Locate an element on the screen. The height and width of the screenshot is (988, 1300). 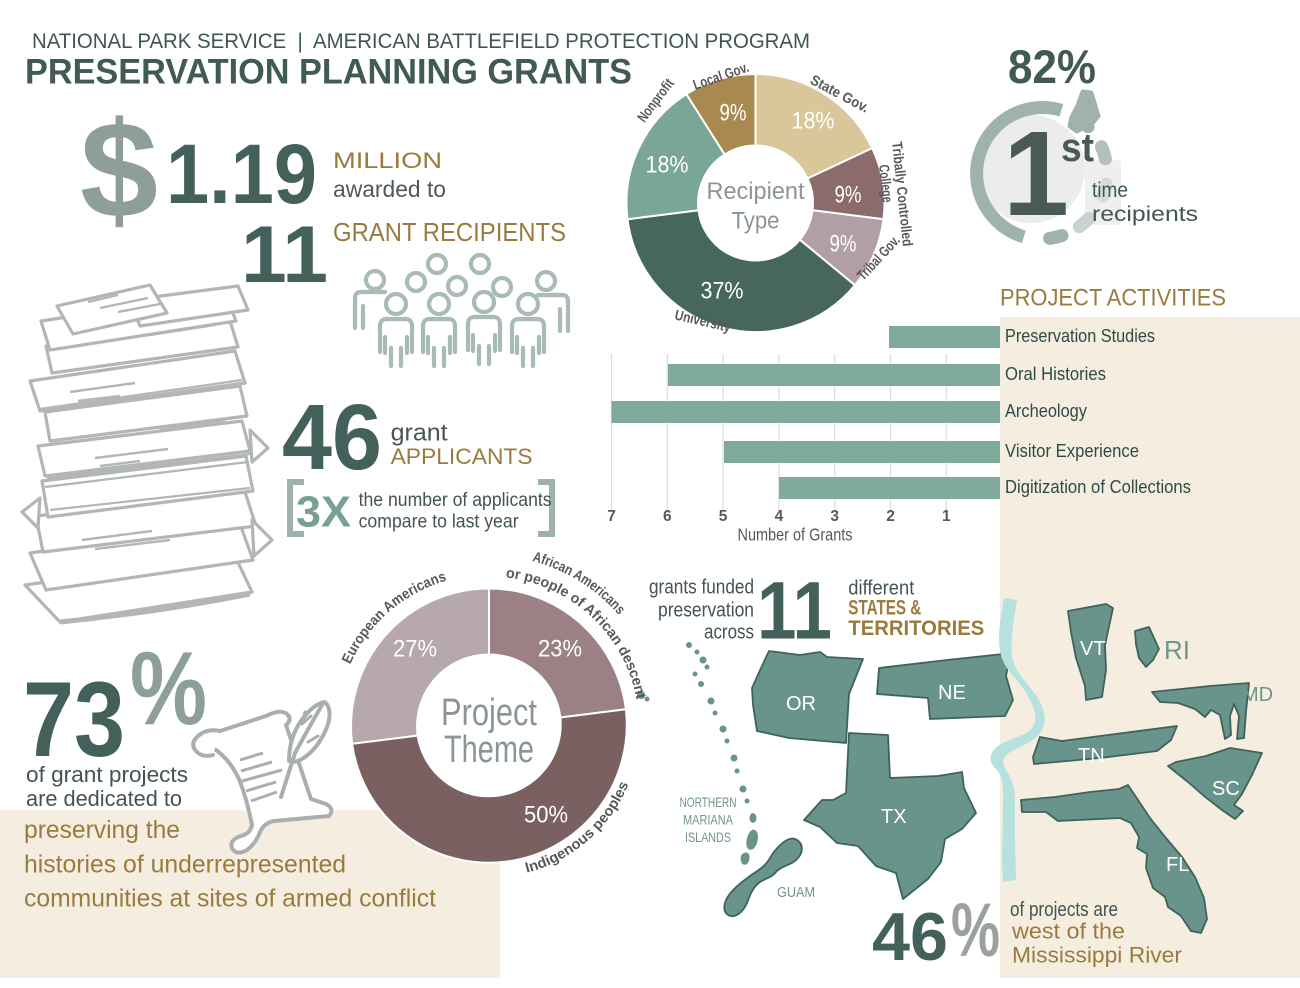
svg-text: 73 is located at coordinates (74, 719).